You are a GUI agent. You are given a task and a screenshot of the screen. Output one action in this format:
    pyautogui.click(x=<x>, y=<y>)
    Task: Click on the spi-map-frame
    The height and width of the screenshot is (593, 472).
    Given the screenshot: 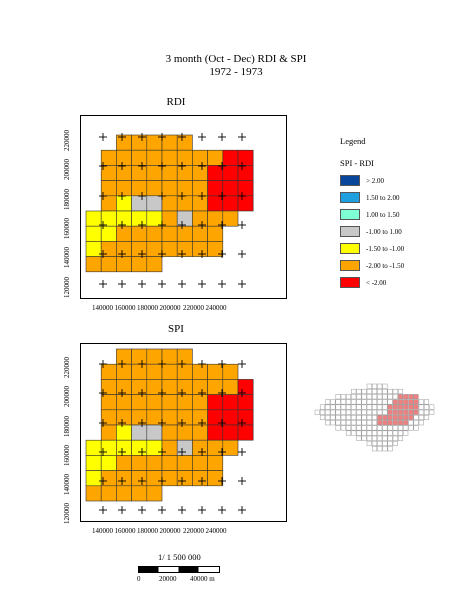 What is the action you would take?
    pyautogui.click(x=183, y=432)
    